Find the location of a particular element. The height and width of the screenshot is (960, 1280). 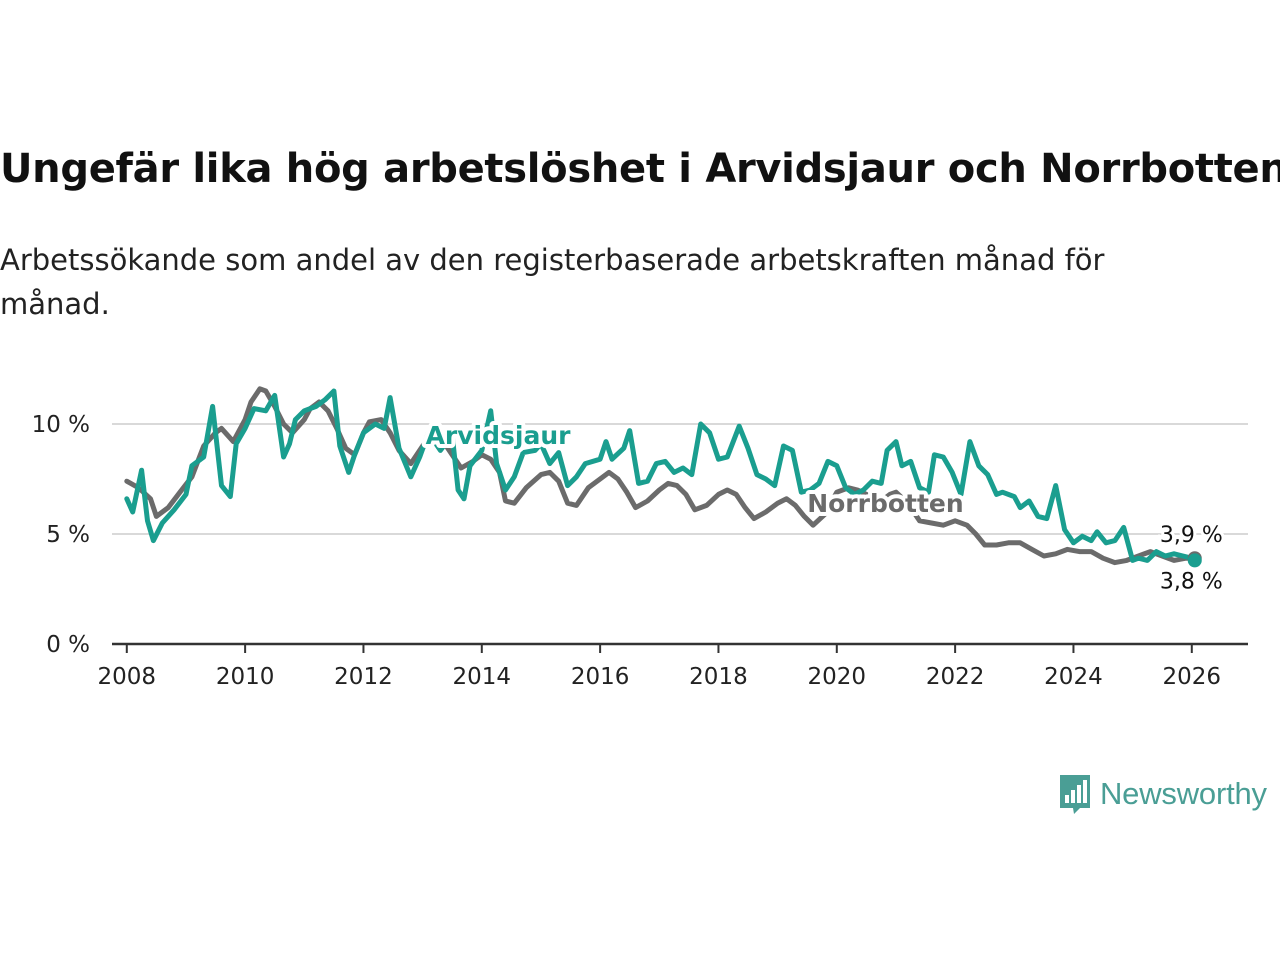

y-tick-label: 10 % is located at coordinates (61, 425).